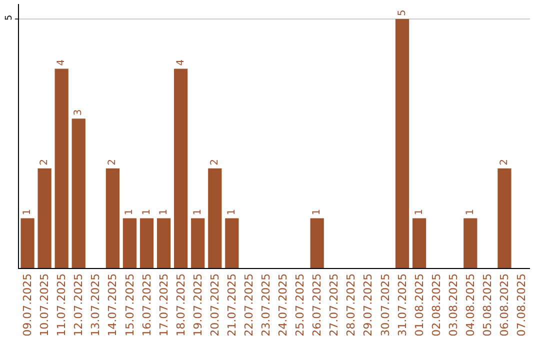  Describe the element at coordinates (419, 304) in the screenshot. I see `x-tick-label: 01.08.2025` at that location.